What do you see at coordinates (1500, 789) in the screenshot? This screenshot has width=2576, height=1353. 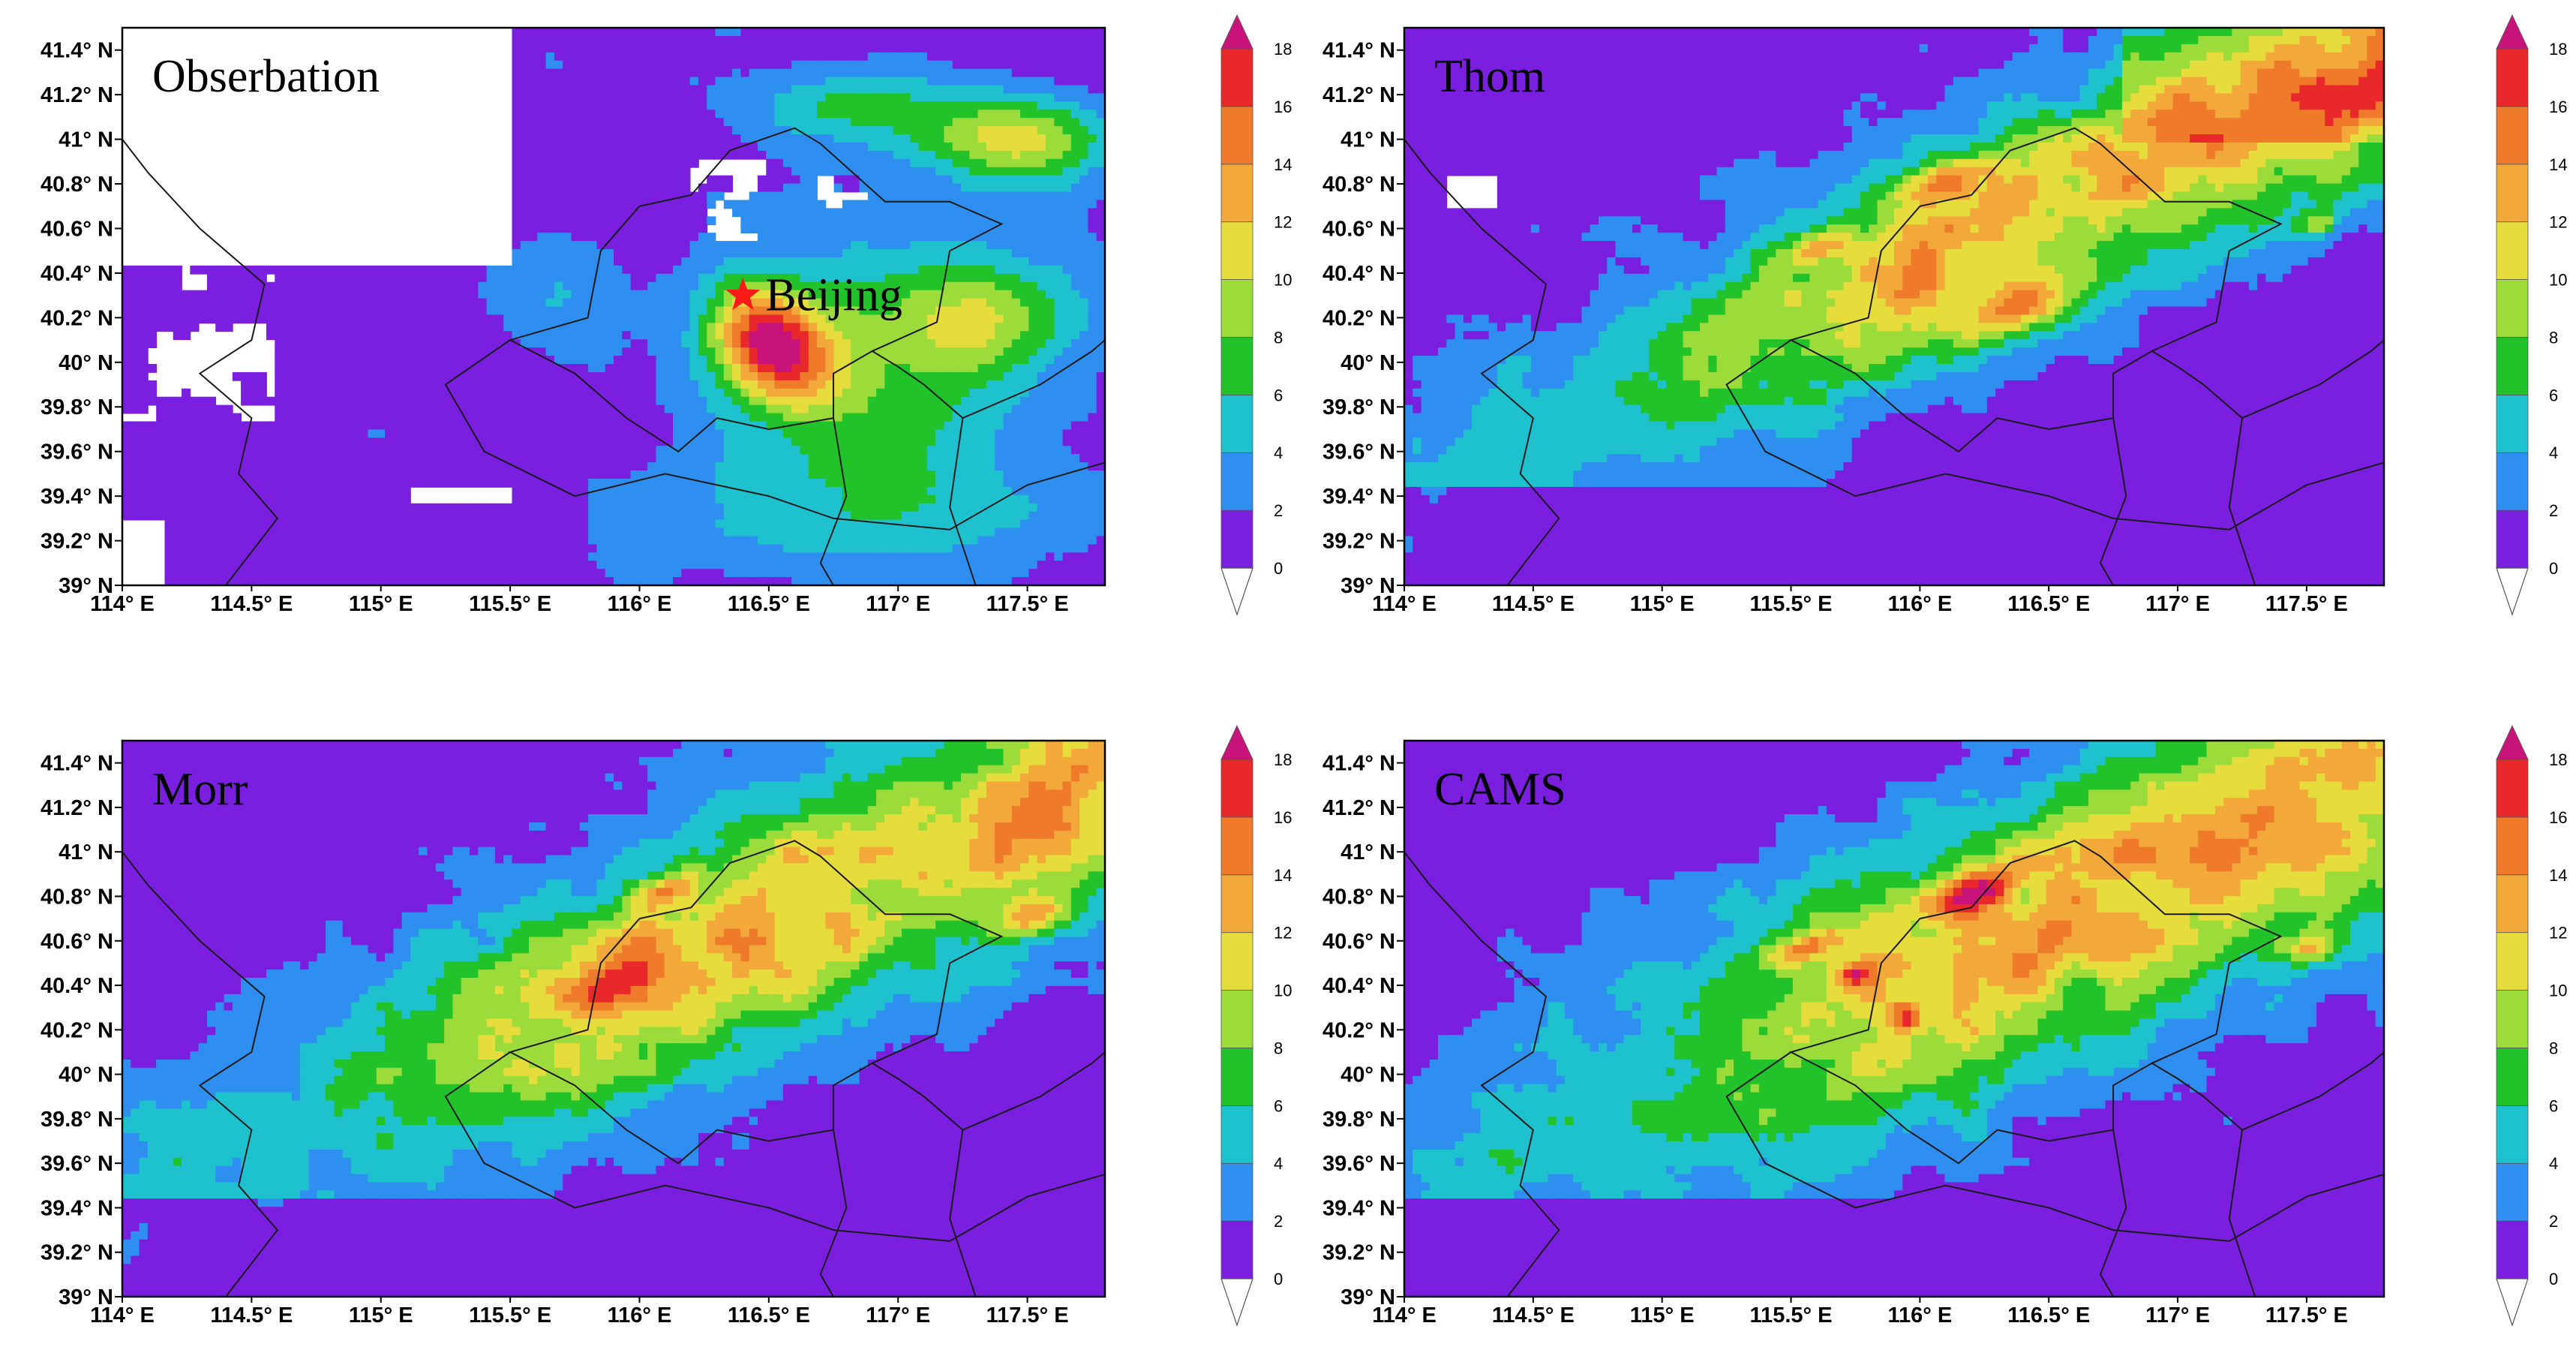 I see `panel-title: CAMS` at bounding box center [1500, 789].